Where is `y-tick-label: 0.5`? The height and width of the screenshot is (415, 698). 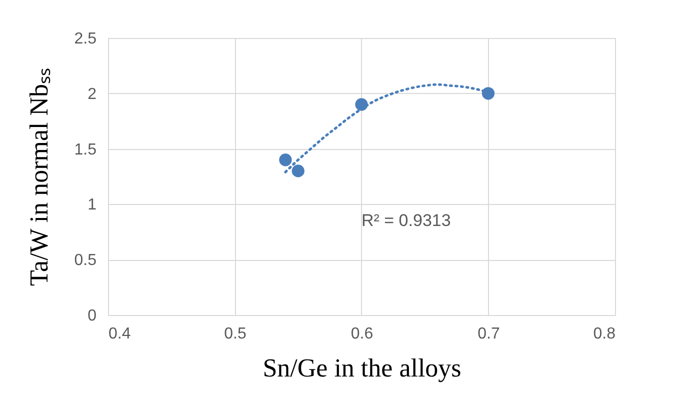
y-tick-label: 0.5 is located at coordinates (85, 261).